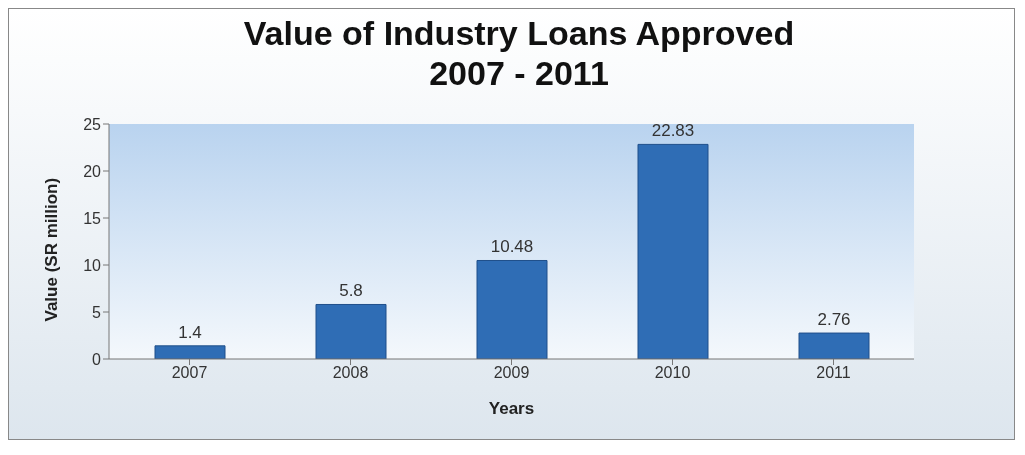 Image resolution: width=1025 pixels, height=455 pixels. I want to click on y-axis-title: Value (SR million), so click(52, 249).